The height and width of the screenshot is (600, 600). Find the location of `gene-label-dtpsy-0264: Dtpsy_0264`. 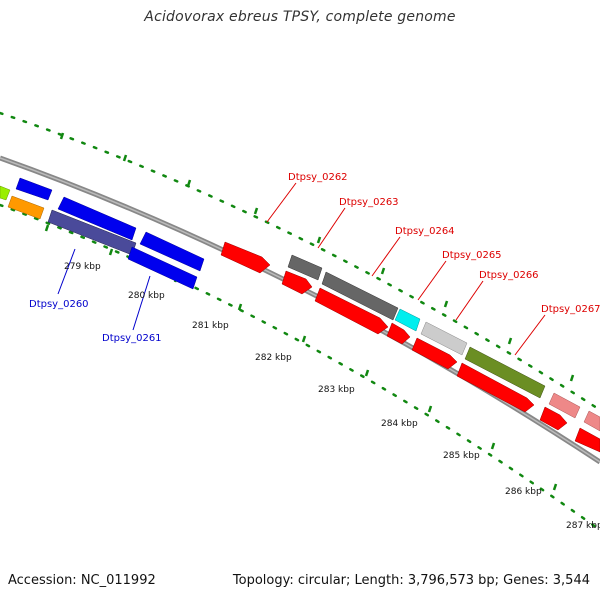

gene-label-dtpsy-0264: Dtpsy_0264 is located at coordinates (425, 231).